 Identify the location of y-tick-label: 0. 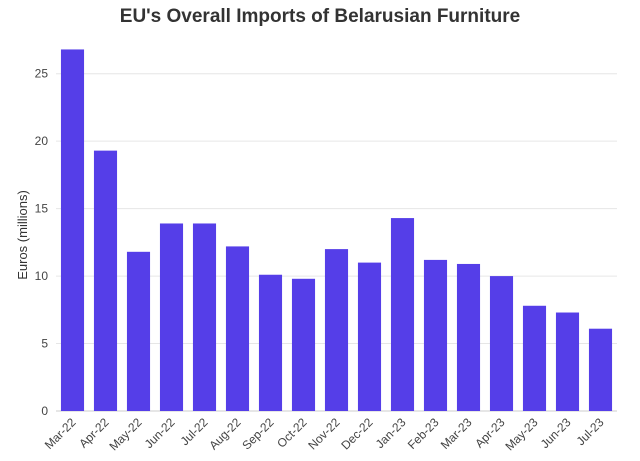
(44, 411).